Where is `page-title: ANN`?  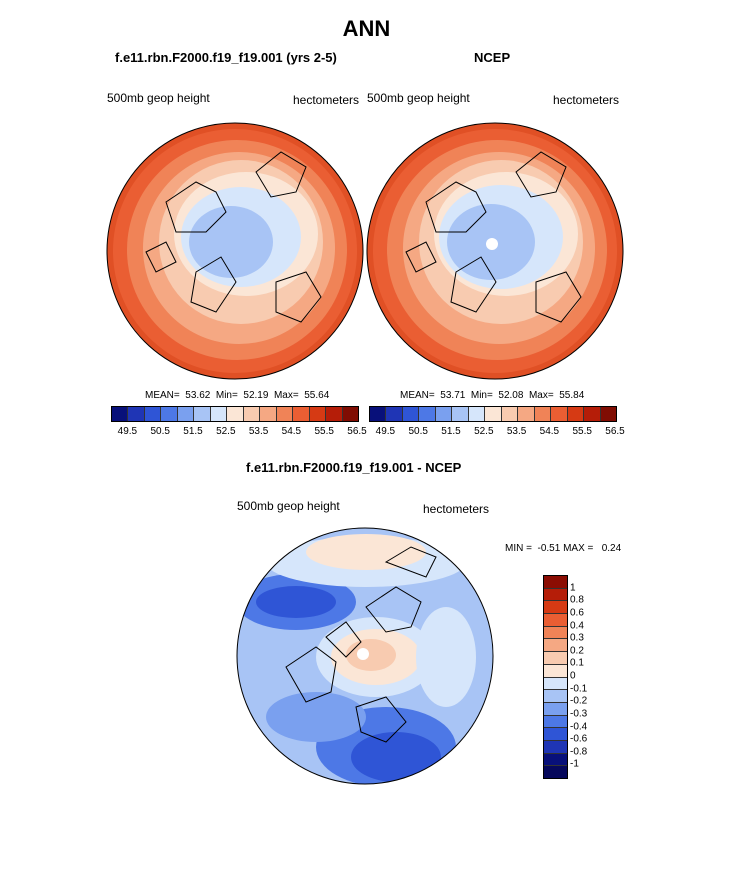
page-title: ANN is located at coordinates (366, 28).